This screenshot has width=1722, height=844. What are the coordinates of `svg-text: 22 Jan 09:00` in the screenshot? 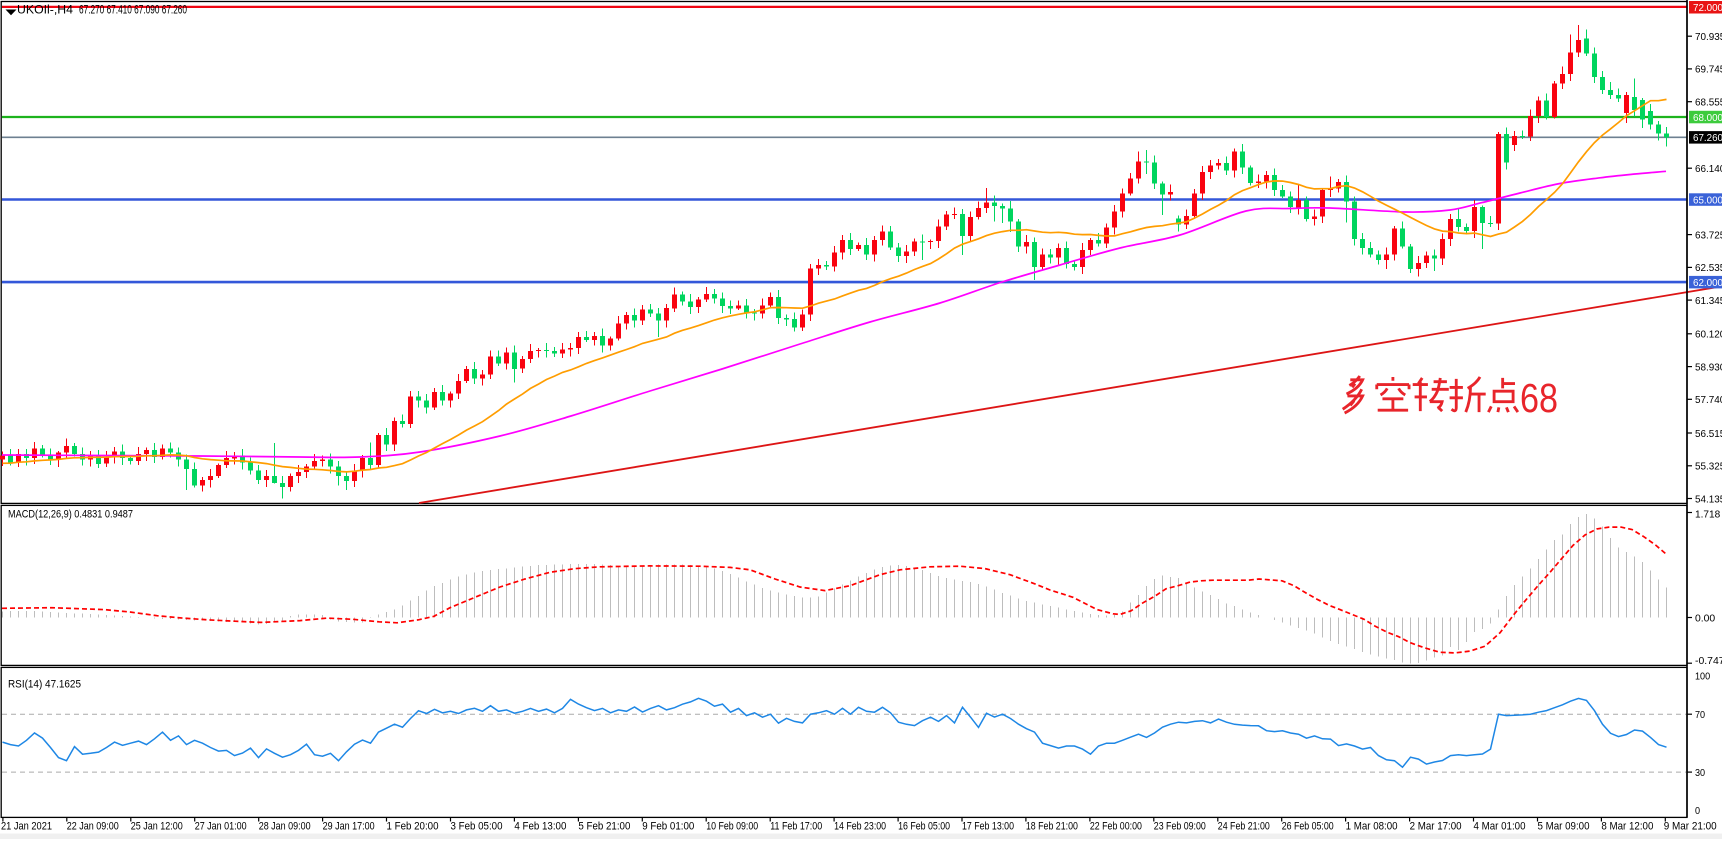 It's located at (93, 827).